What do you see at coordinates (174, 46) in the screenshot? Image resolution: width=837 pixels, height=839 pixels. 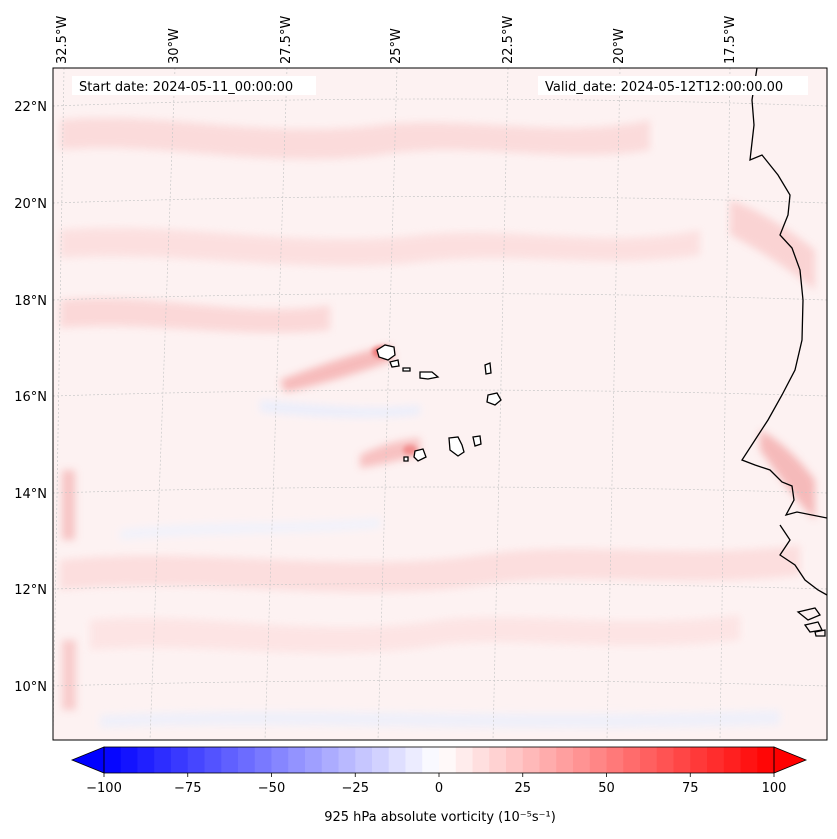 I see `lon-label: 30°W` at bounding box center [174, 46].